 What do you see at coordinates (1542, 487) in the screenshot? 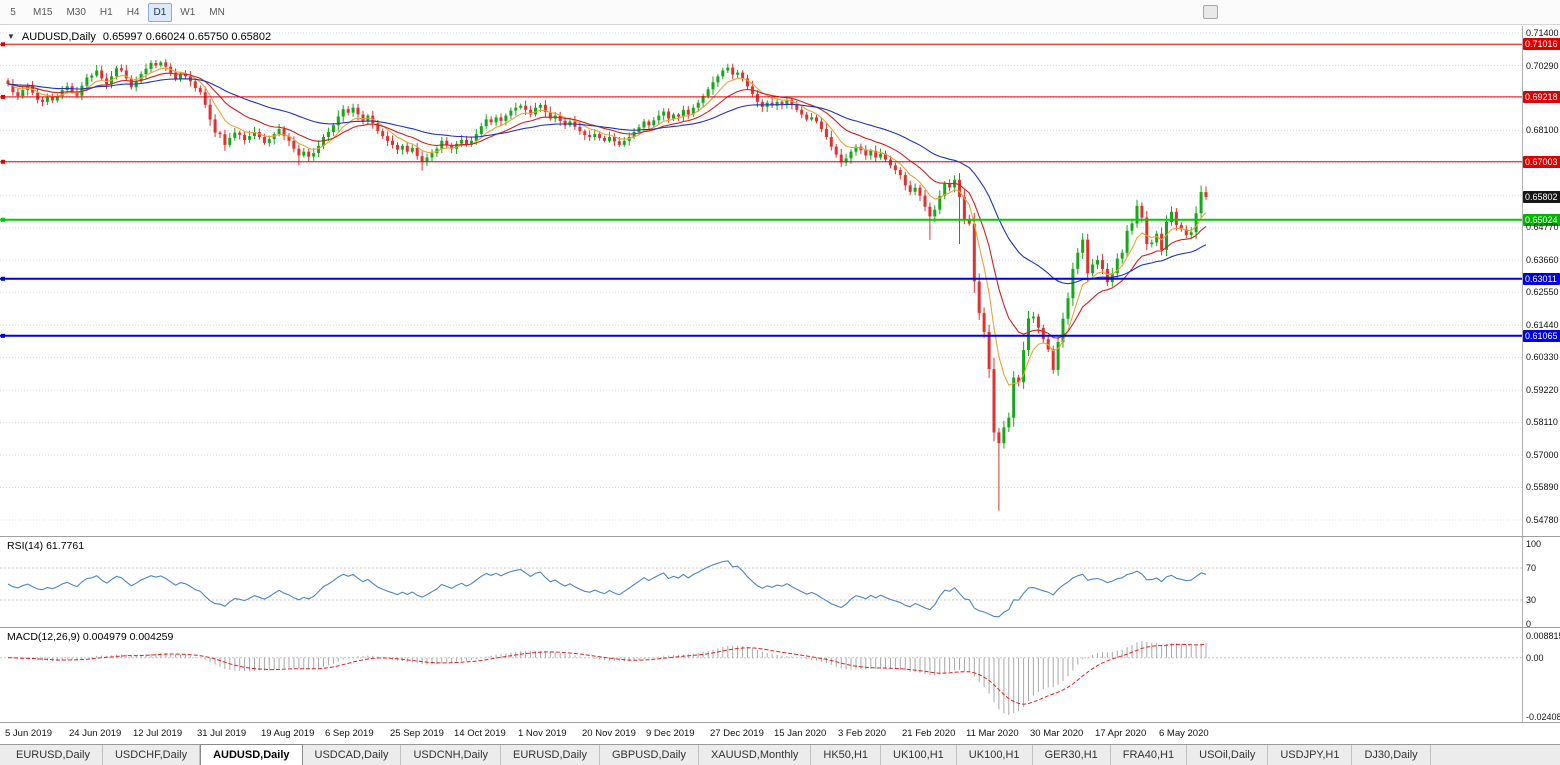
I see `price-axis-label: 0.55890` at bounding box center [1542, 487].